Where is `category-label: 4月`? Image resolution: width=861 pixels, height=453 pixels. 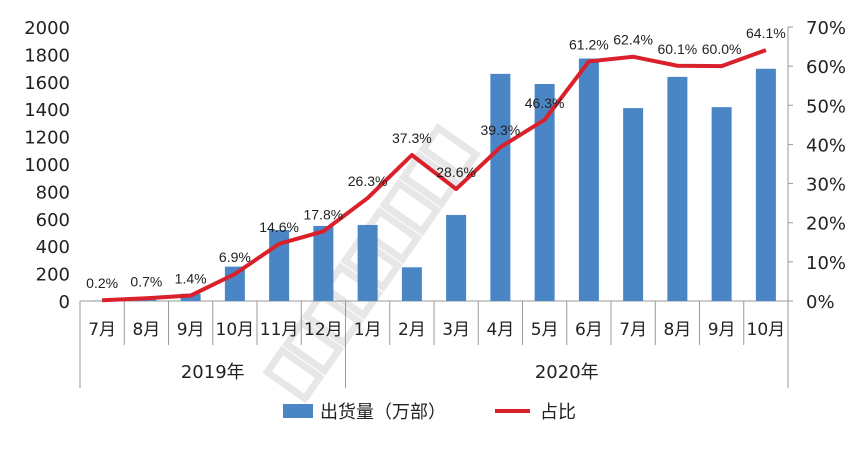
category-label: 4月 is located at coordinates (500, 330).